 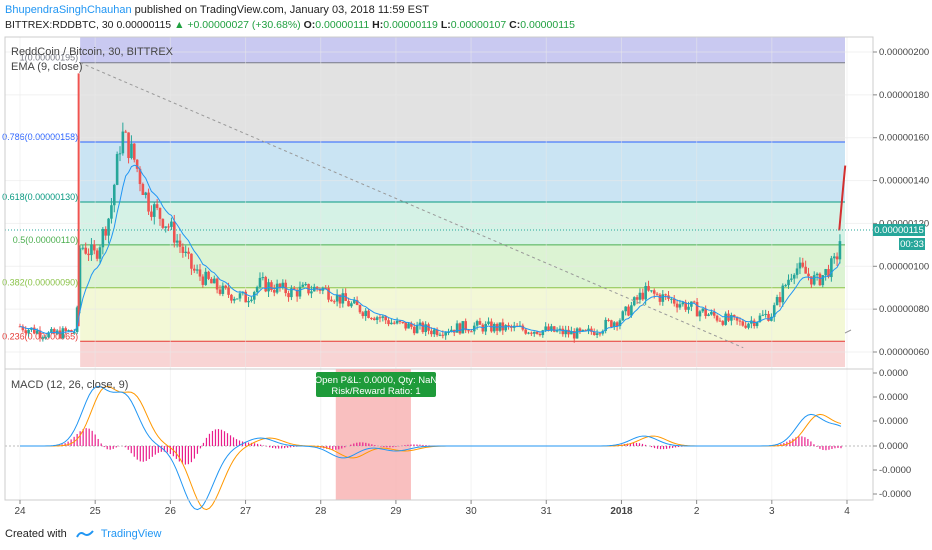 I want to click on time-tick-label: 4, so click(x=847, y=511).